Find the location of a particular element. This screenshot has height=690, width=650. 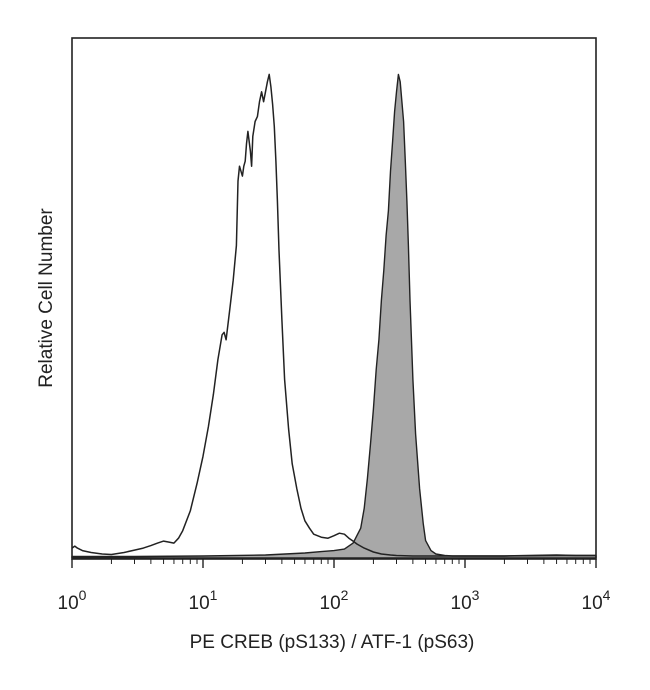

x-axis-label: PE CREB (pS133) / ATF-1 (pS63) is located at coordinates (332, 642).